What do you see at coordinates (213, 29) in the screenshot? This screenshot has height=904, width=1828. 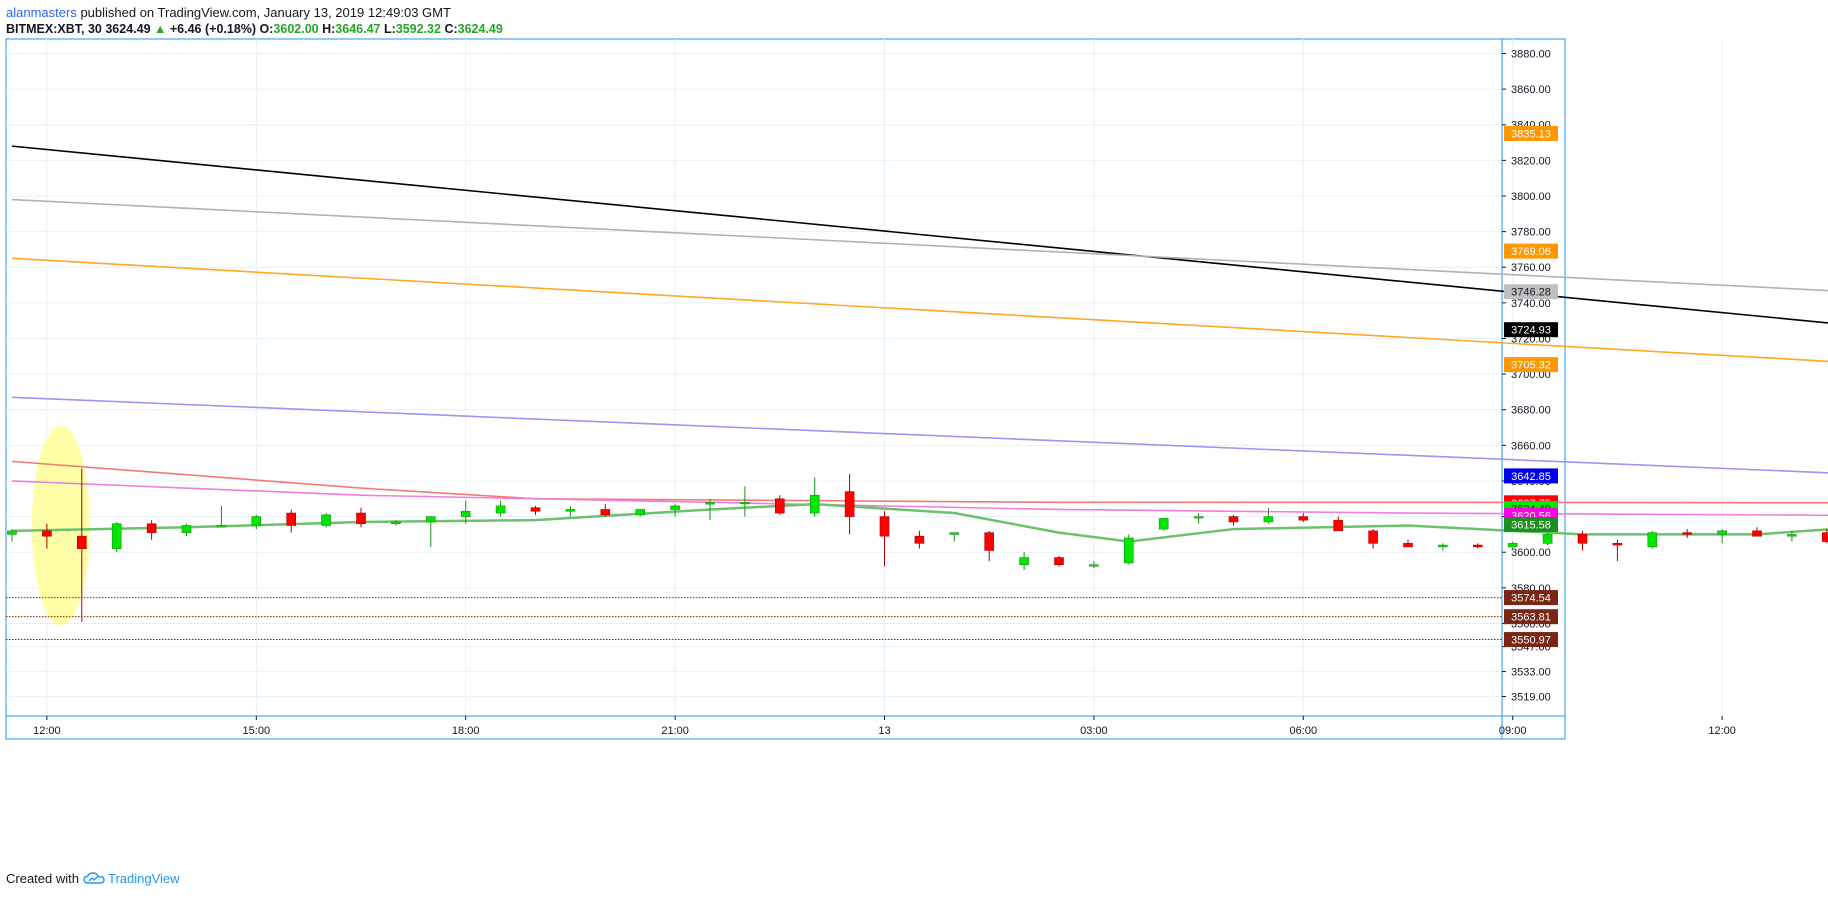 I see `change-value: +6.46 (+0.18%)` at bounding box center [213, 29].